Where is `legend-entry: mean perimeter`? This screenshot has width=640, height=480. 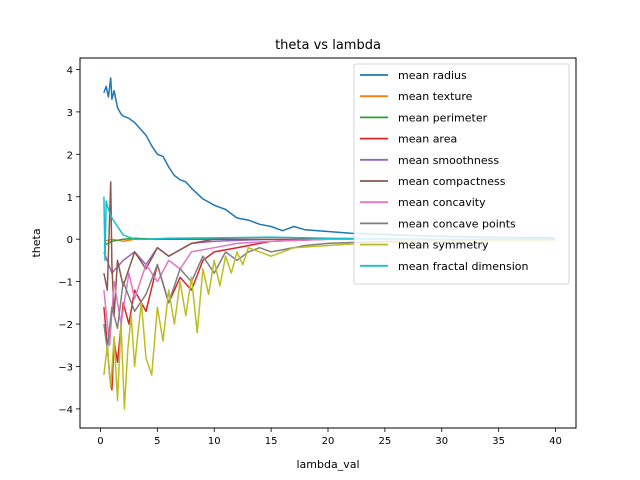 legend-entry: mean perimeter is located at coordinates (443, 117).